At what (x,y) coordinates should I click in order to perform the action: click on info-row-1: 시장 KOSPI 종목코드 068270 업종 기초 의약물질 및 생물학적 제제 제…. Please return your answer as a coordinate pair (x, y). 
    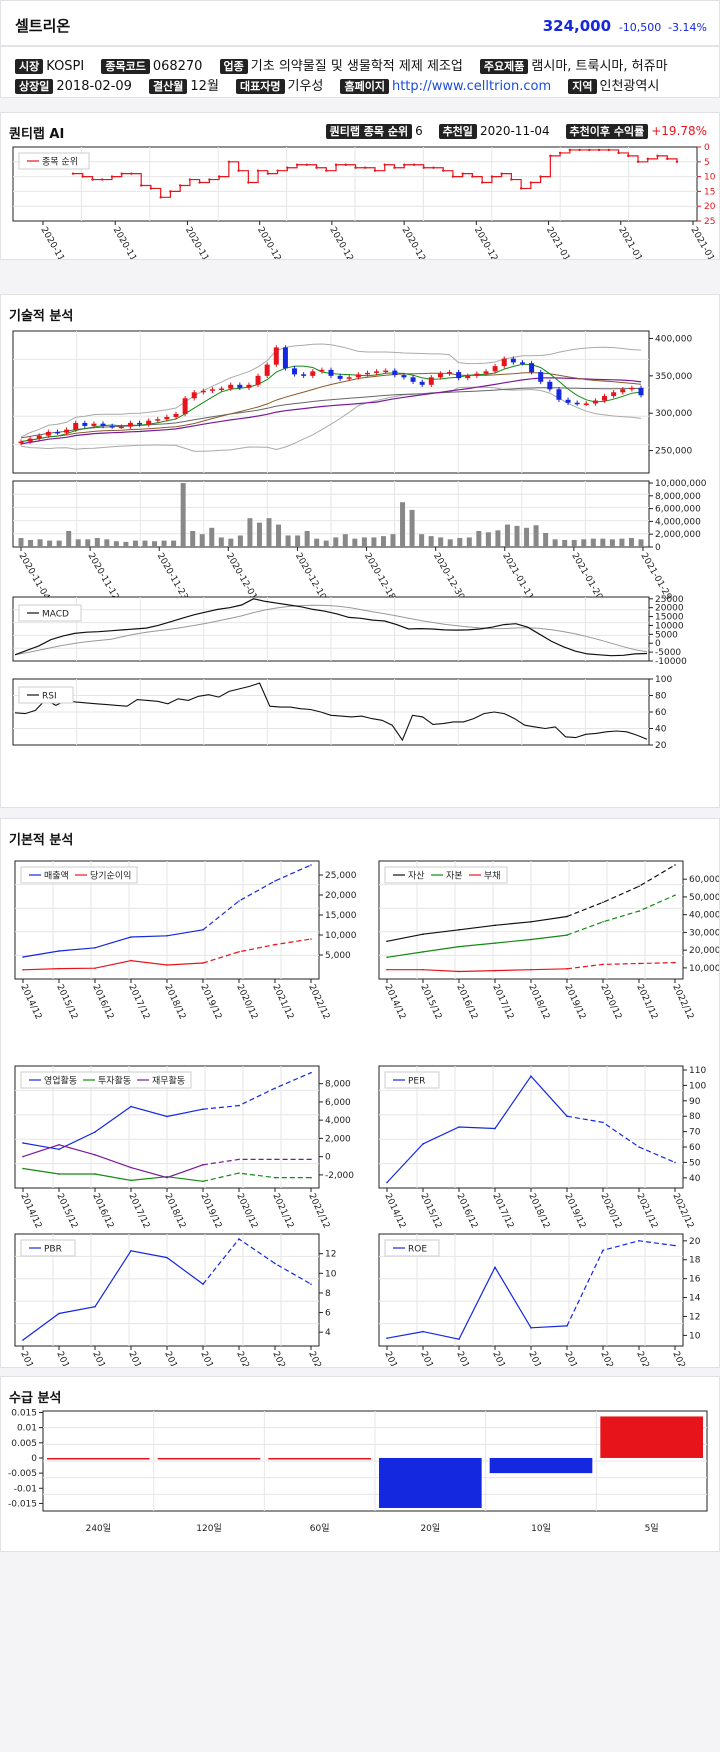
    Looking at the image, I should click on (341, 64).